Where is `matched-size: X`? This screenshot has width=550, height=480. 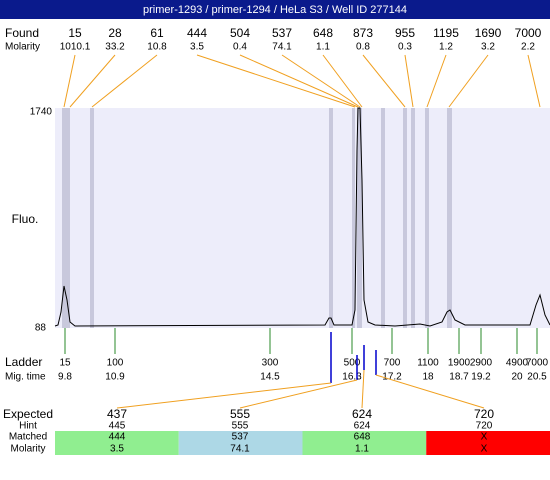 matched-size: X is located at coordinates (484, 437).